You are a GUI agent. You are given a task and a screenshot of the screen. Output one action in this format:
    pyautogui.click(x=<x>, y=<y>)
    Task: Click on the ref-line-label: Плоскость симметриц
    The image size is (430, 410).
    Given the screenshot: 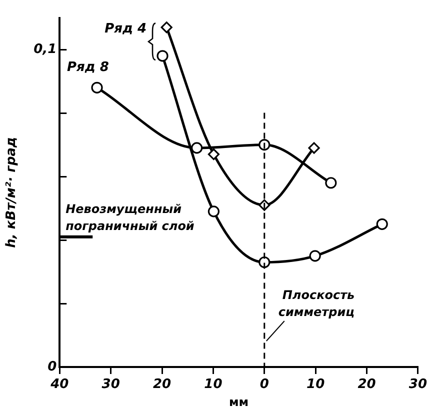 What is the action you would take?
    pyautogui.click(x=316, y=303)
    